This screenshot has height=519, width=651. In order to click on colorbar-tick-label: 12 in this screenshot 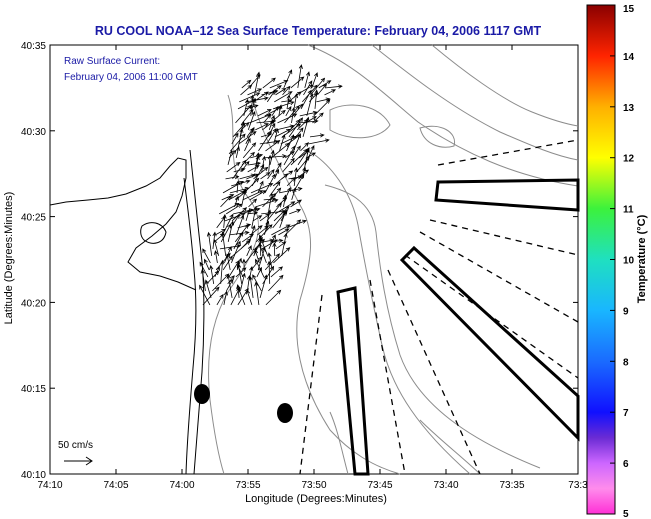, I will do `click(629, 159)`.